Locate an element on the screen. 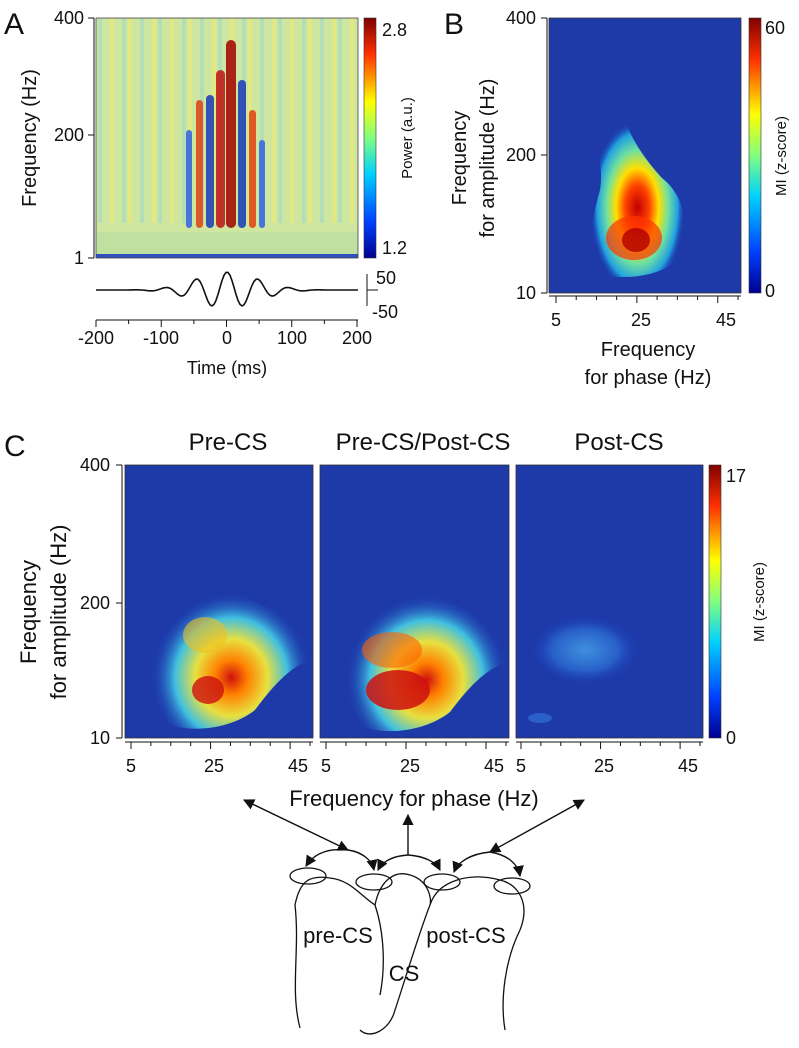  brain-diagram: pre-CS post-CS CS is located at coordinates (410, 951).